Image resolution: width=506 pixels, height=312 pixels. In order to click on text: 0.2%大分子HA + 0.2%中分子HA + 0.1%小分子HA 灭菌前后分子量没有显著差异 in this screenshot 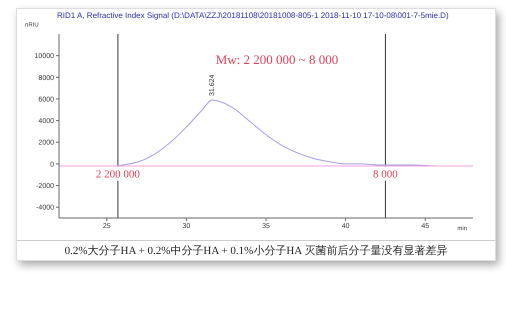, I will do `click(256, 250)`.